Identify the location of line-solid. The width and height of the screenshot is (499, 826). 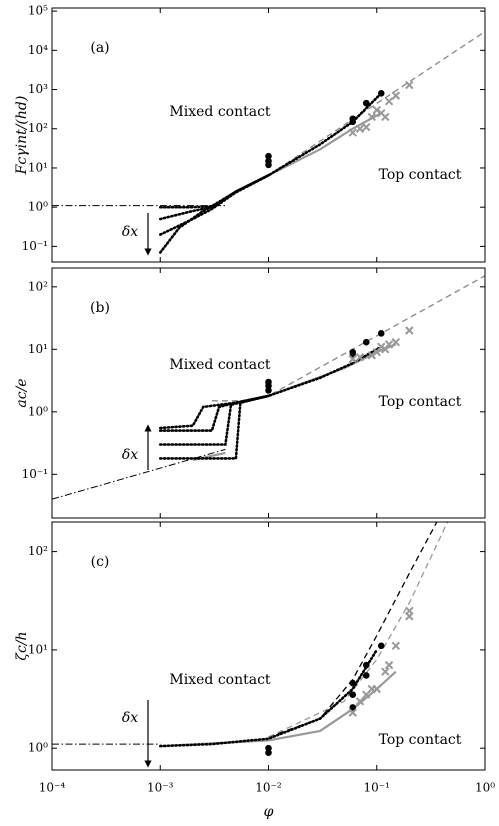
(325, 144).